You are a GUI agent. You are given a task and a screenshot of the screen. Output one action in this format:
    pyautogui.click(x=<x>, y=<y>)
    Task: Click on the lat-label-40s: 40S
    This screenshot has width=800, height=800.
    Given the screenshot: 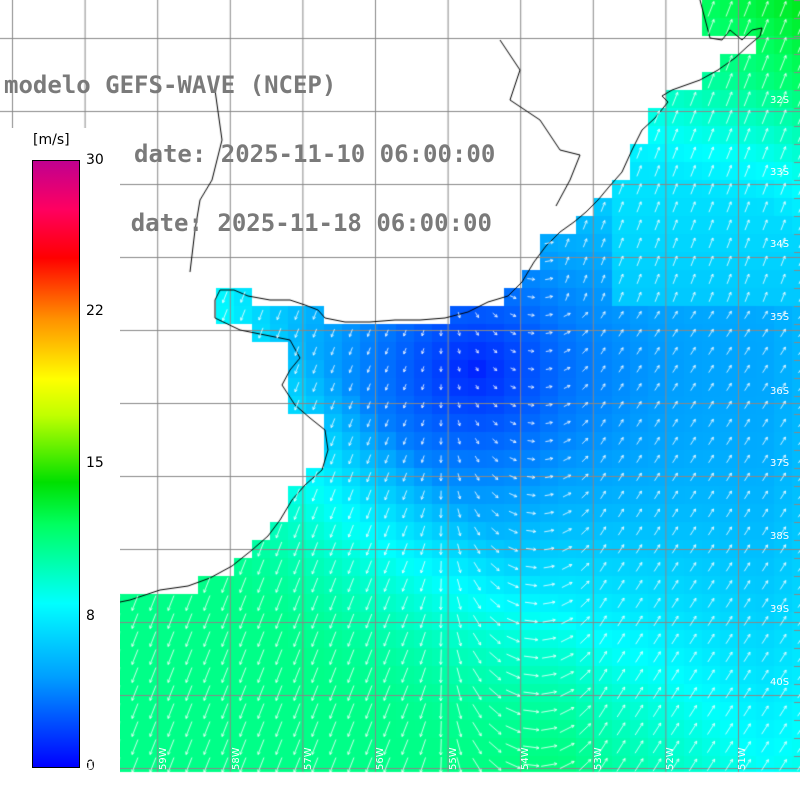 What is the action you would take?
    pyautogui.click(x=780, y=682)
    